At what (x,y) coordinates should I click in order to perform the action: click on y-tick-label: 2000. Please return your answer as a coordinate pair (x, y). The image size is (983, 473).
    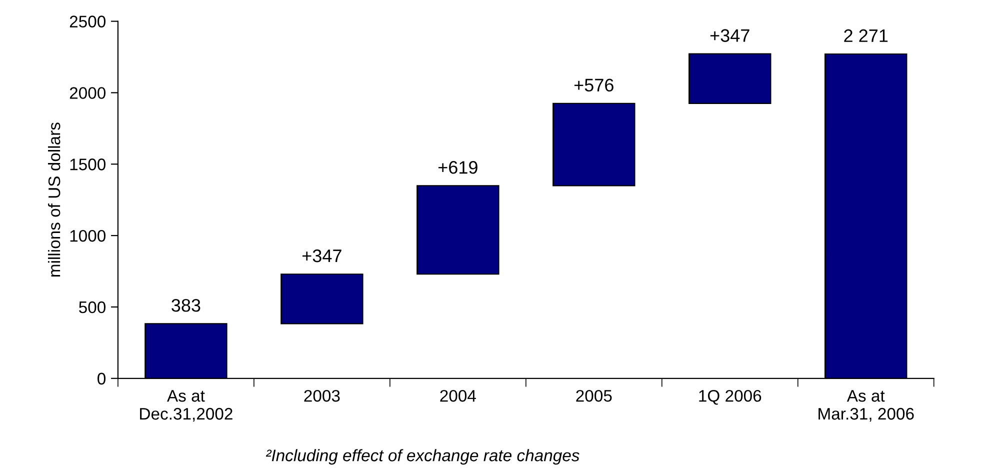
    Looking at the image, I should click on (88, 93).